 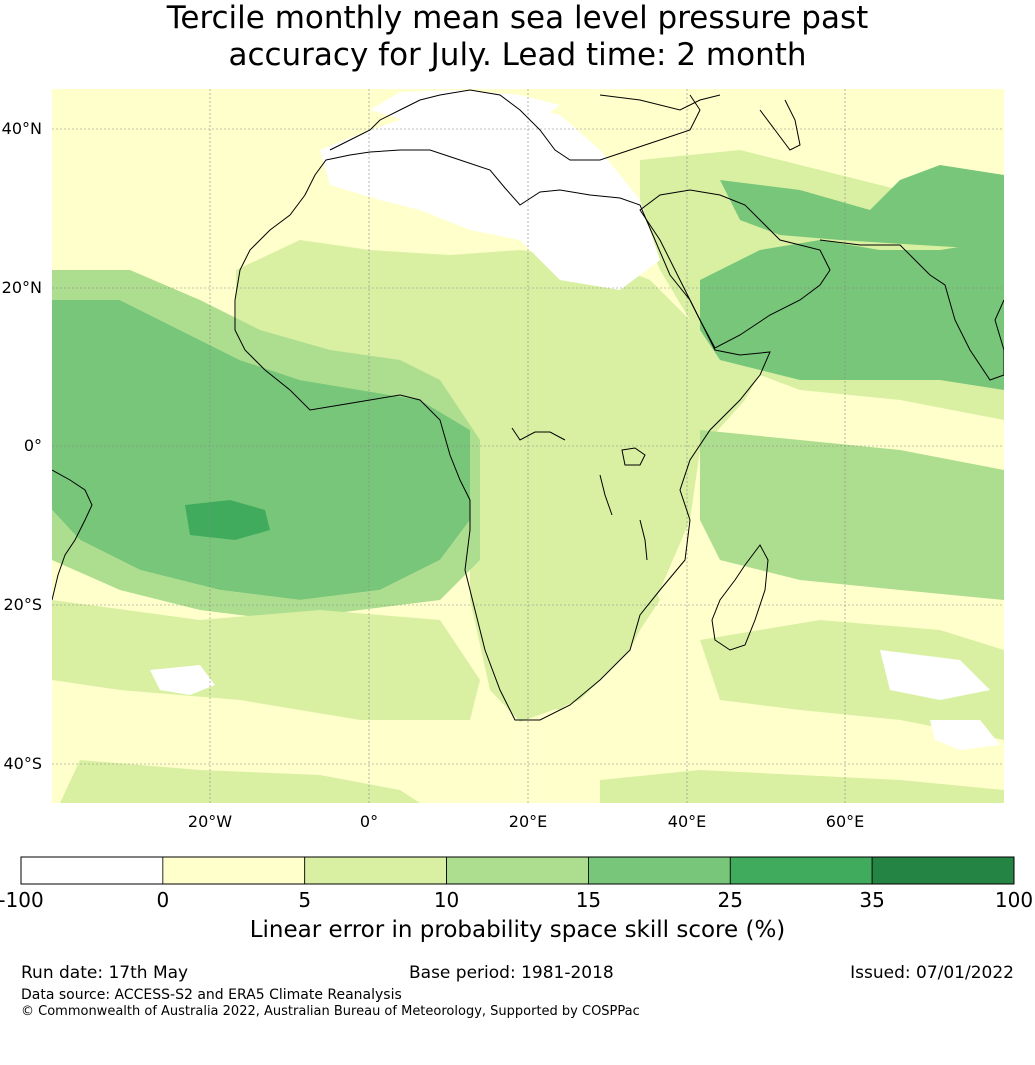 What do you see at coordinates (490, 195) in the screenshot?
I see `patch-sahara-white` at bounding box center [490, 195].